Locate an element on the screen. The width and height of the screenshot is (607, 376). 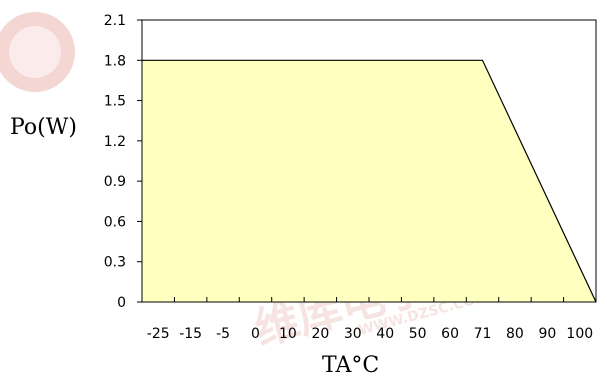
y-tick-label: 1.5 is located at coordinates (115, 102).